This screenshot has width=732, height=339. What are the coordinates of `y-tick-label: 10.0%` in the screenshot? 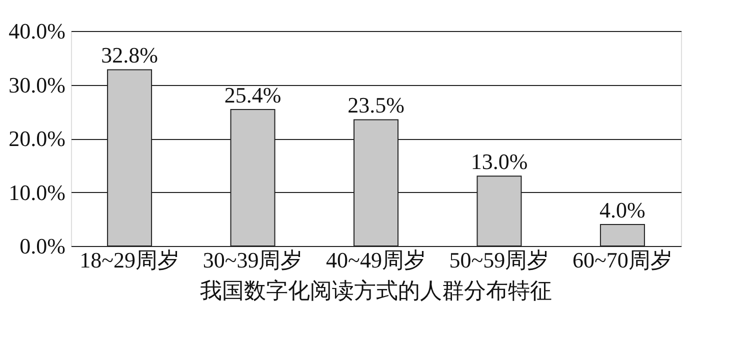 It's located at (37, 192).